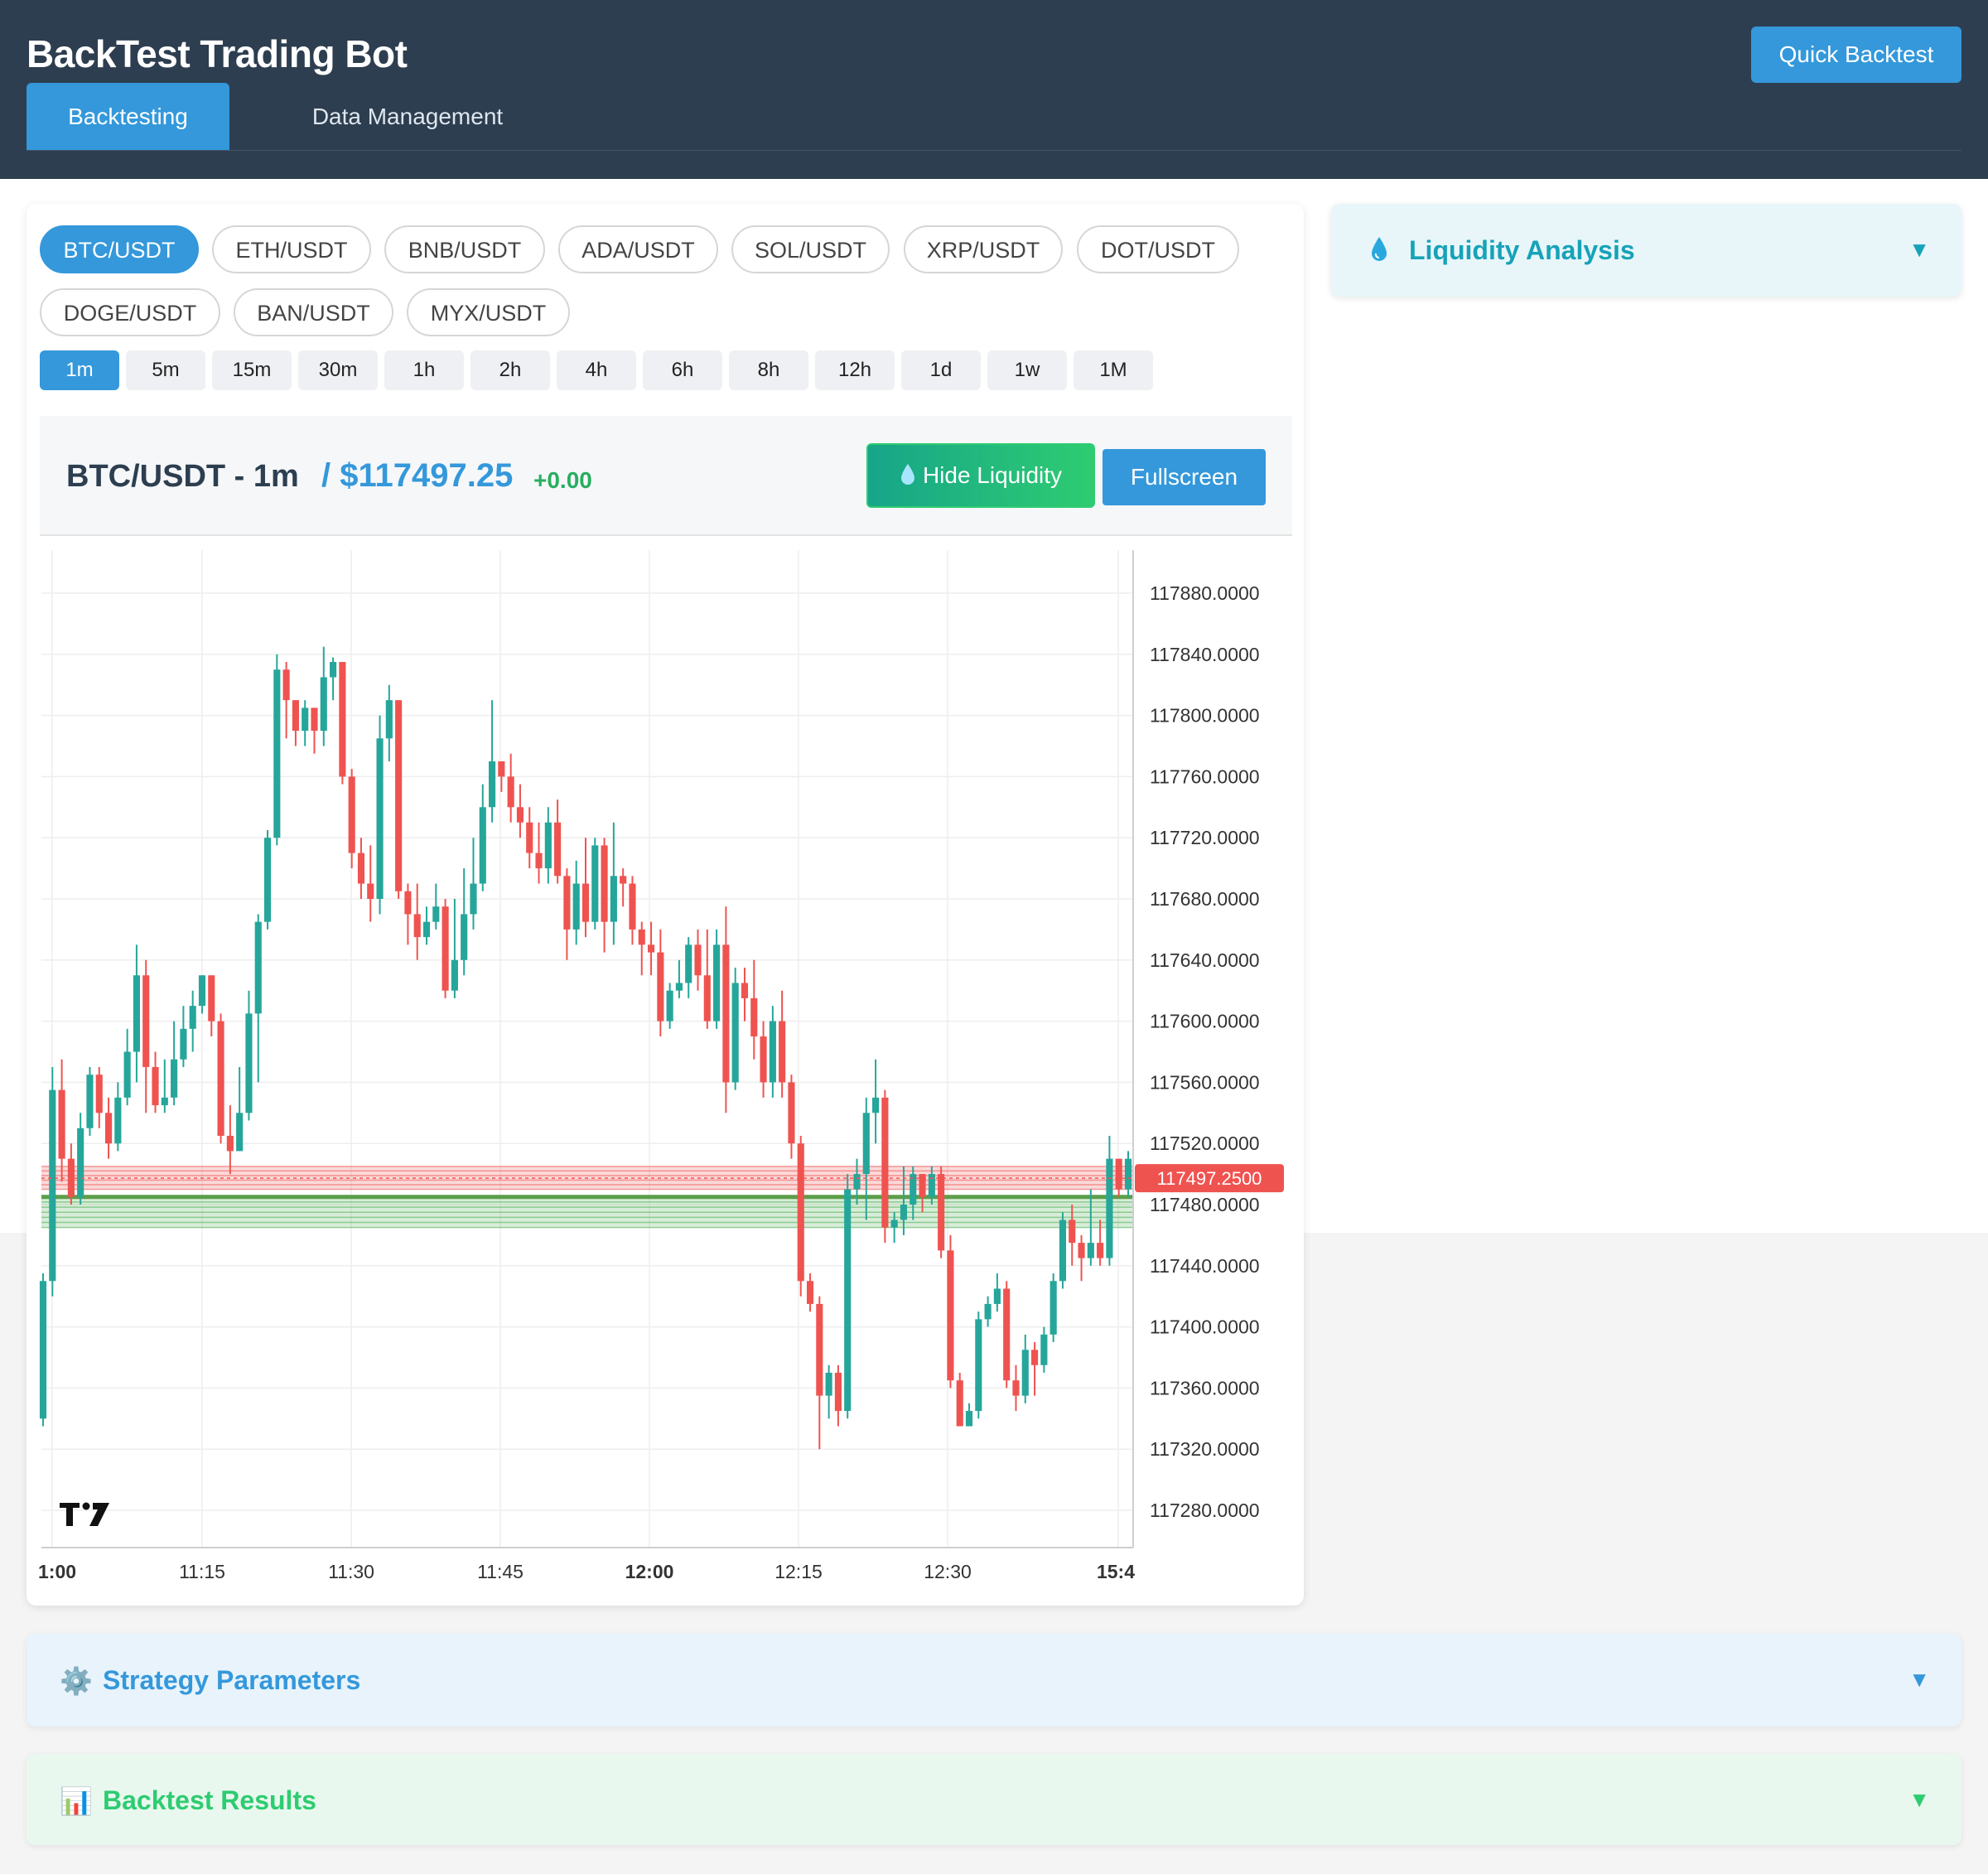  What do you see at coordinates (1027, 370) in the screenshot?
I see `tf-btn-1w: 1w` at bounding box center [1027, 370].